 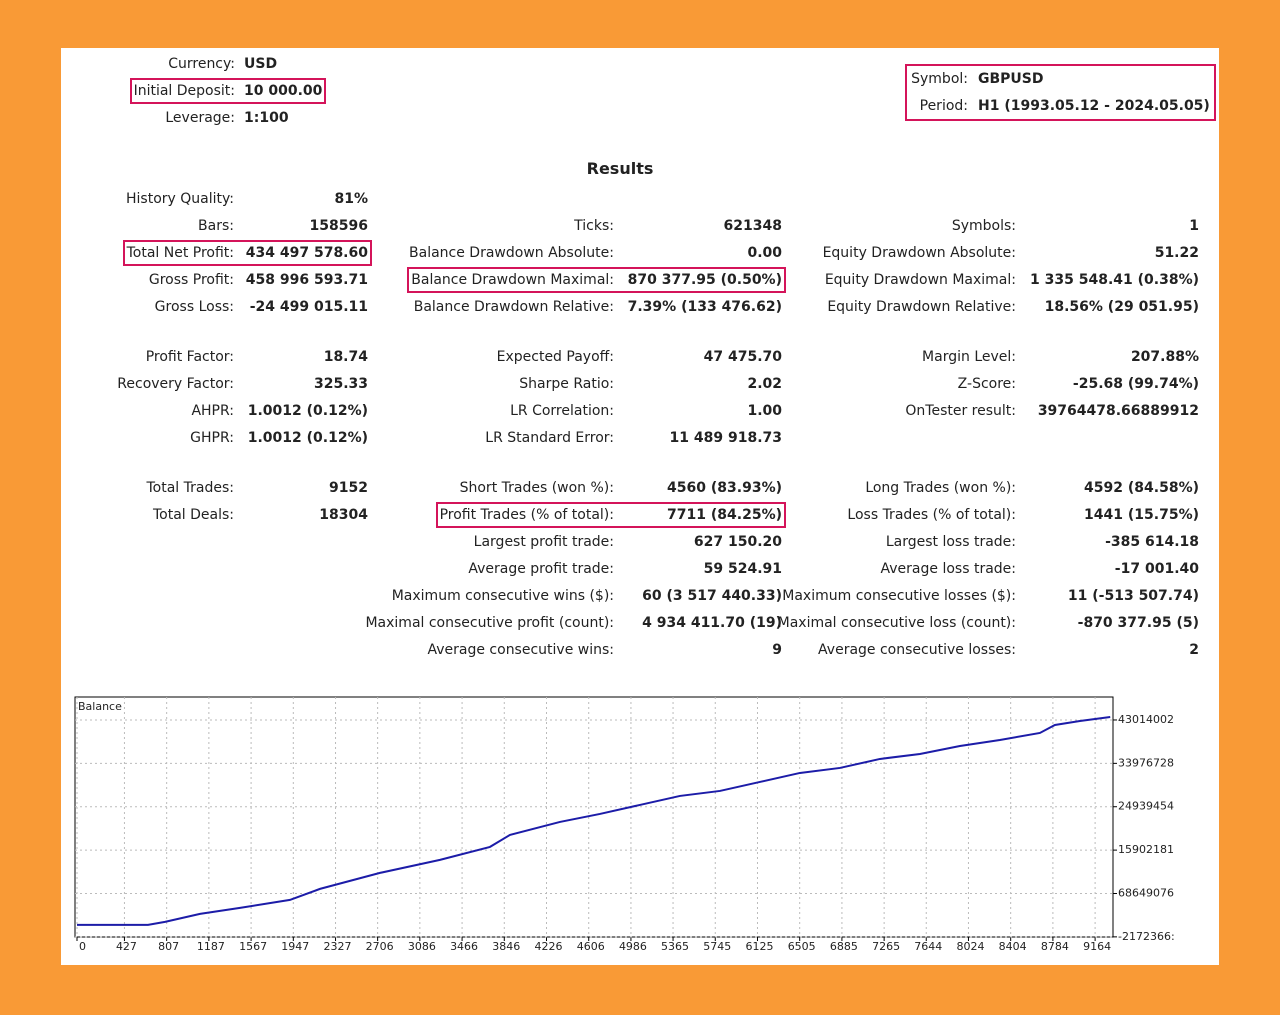 What do you see at coordinates (844, 946) in the screenshot?
I see `x-tick-label: 6885` at bounding box center [844, 946].